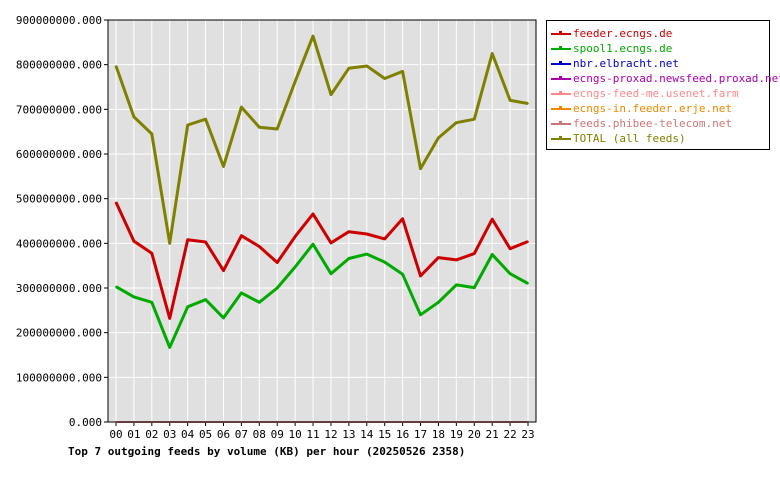  I want to click on x-tick-label: 13, so click(348, 434).